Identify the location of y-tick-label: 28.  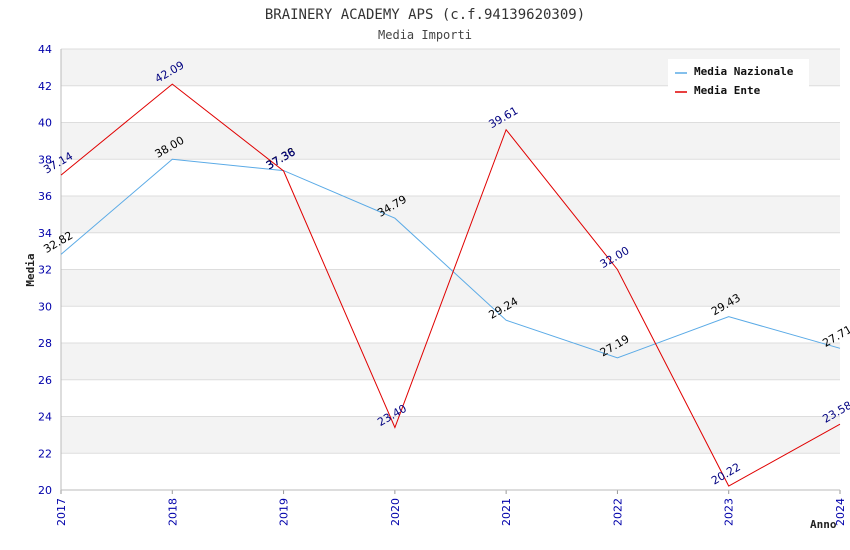
(45, 343).